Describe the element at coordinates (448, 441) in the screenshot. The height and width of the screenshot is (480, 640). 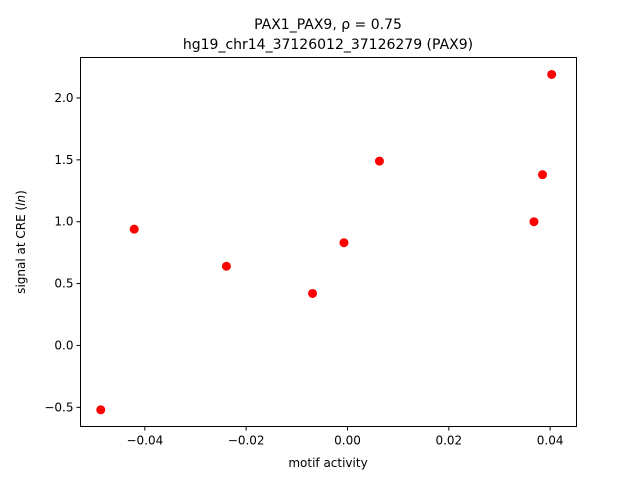
I see `x-tick-label: 0.02` at that location.